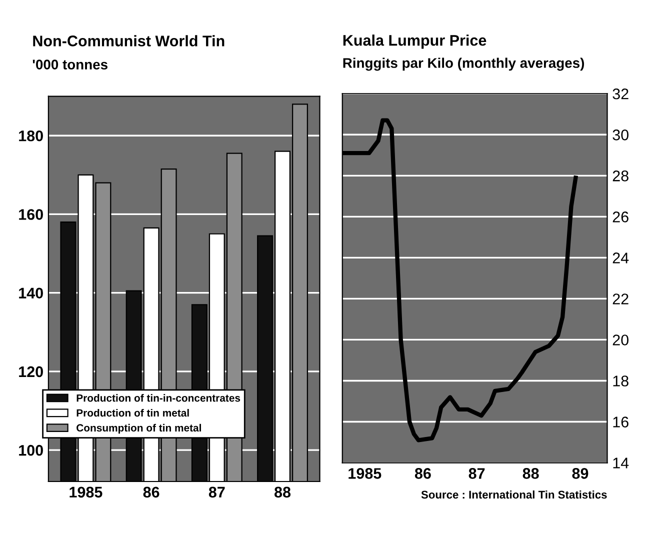 Image resolution: width=646 pixels, height=535 pixels. Describe the element at coordinates (70, 65) in the screenshot. I see `chart-subtitle: '000 tonnes` at that location.